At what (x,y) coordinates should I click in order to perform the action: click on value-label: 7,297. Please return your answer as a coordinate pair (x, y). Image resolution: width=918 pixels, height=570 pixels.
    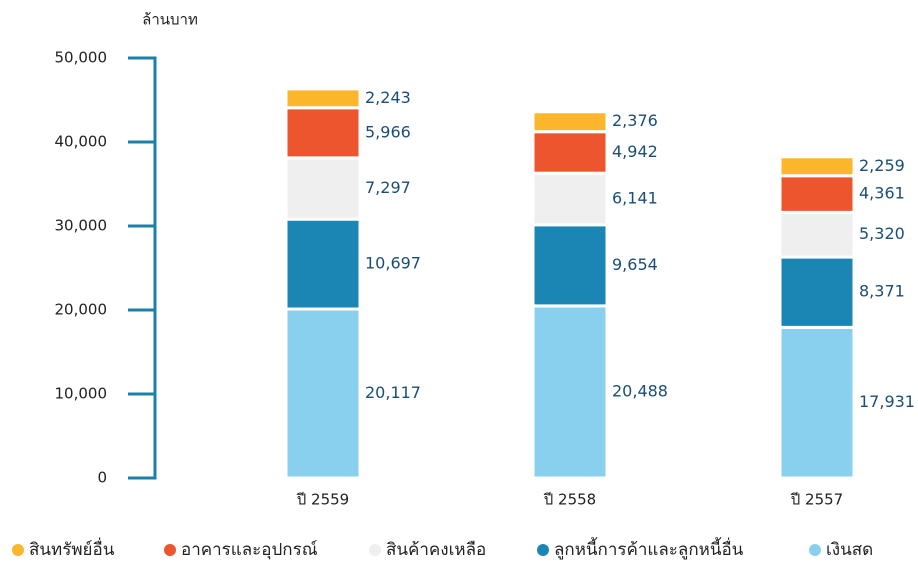
    Looking at the image, I should click on (388, 187).